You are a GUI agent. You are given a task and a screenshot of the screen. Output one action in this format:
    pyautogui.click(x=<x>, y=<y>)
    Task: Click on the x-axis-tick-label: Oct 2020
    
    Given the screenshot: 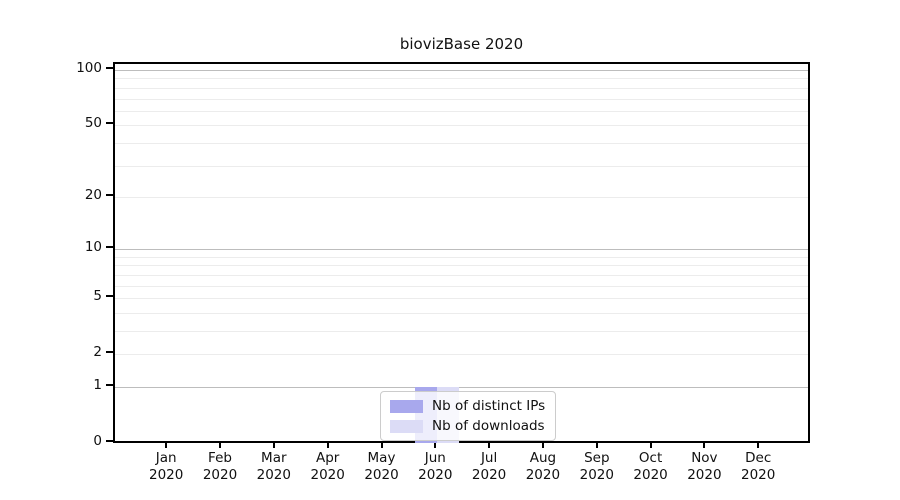 What is the action you would take?
    pyautogui.click(x=650, y=466)
    